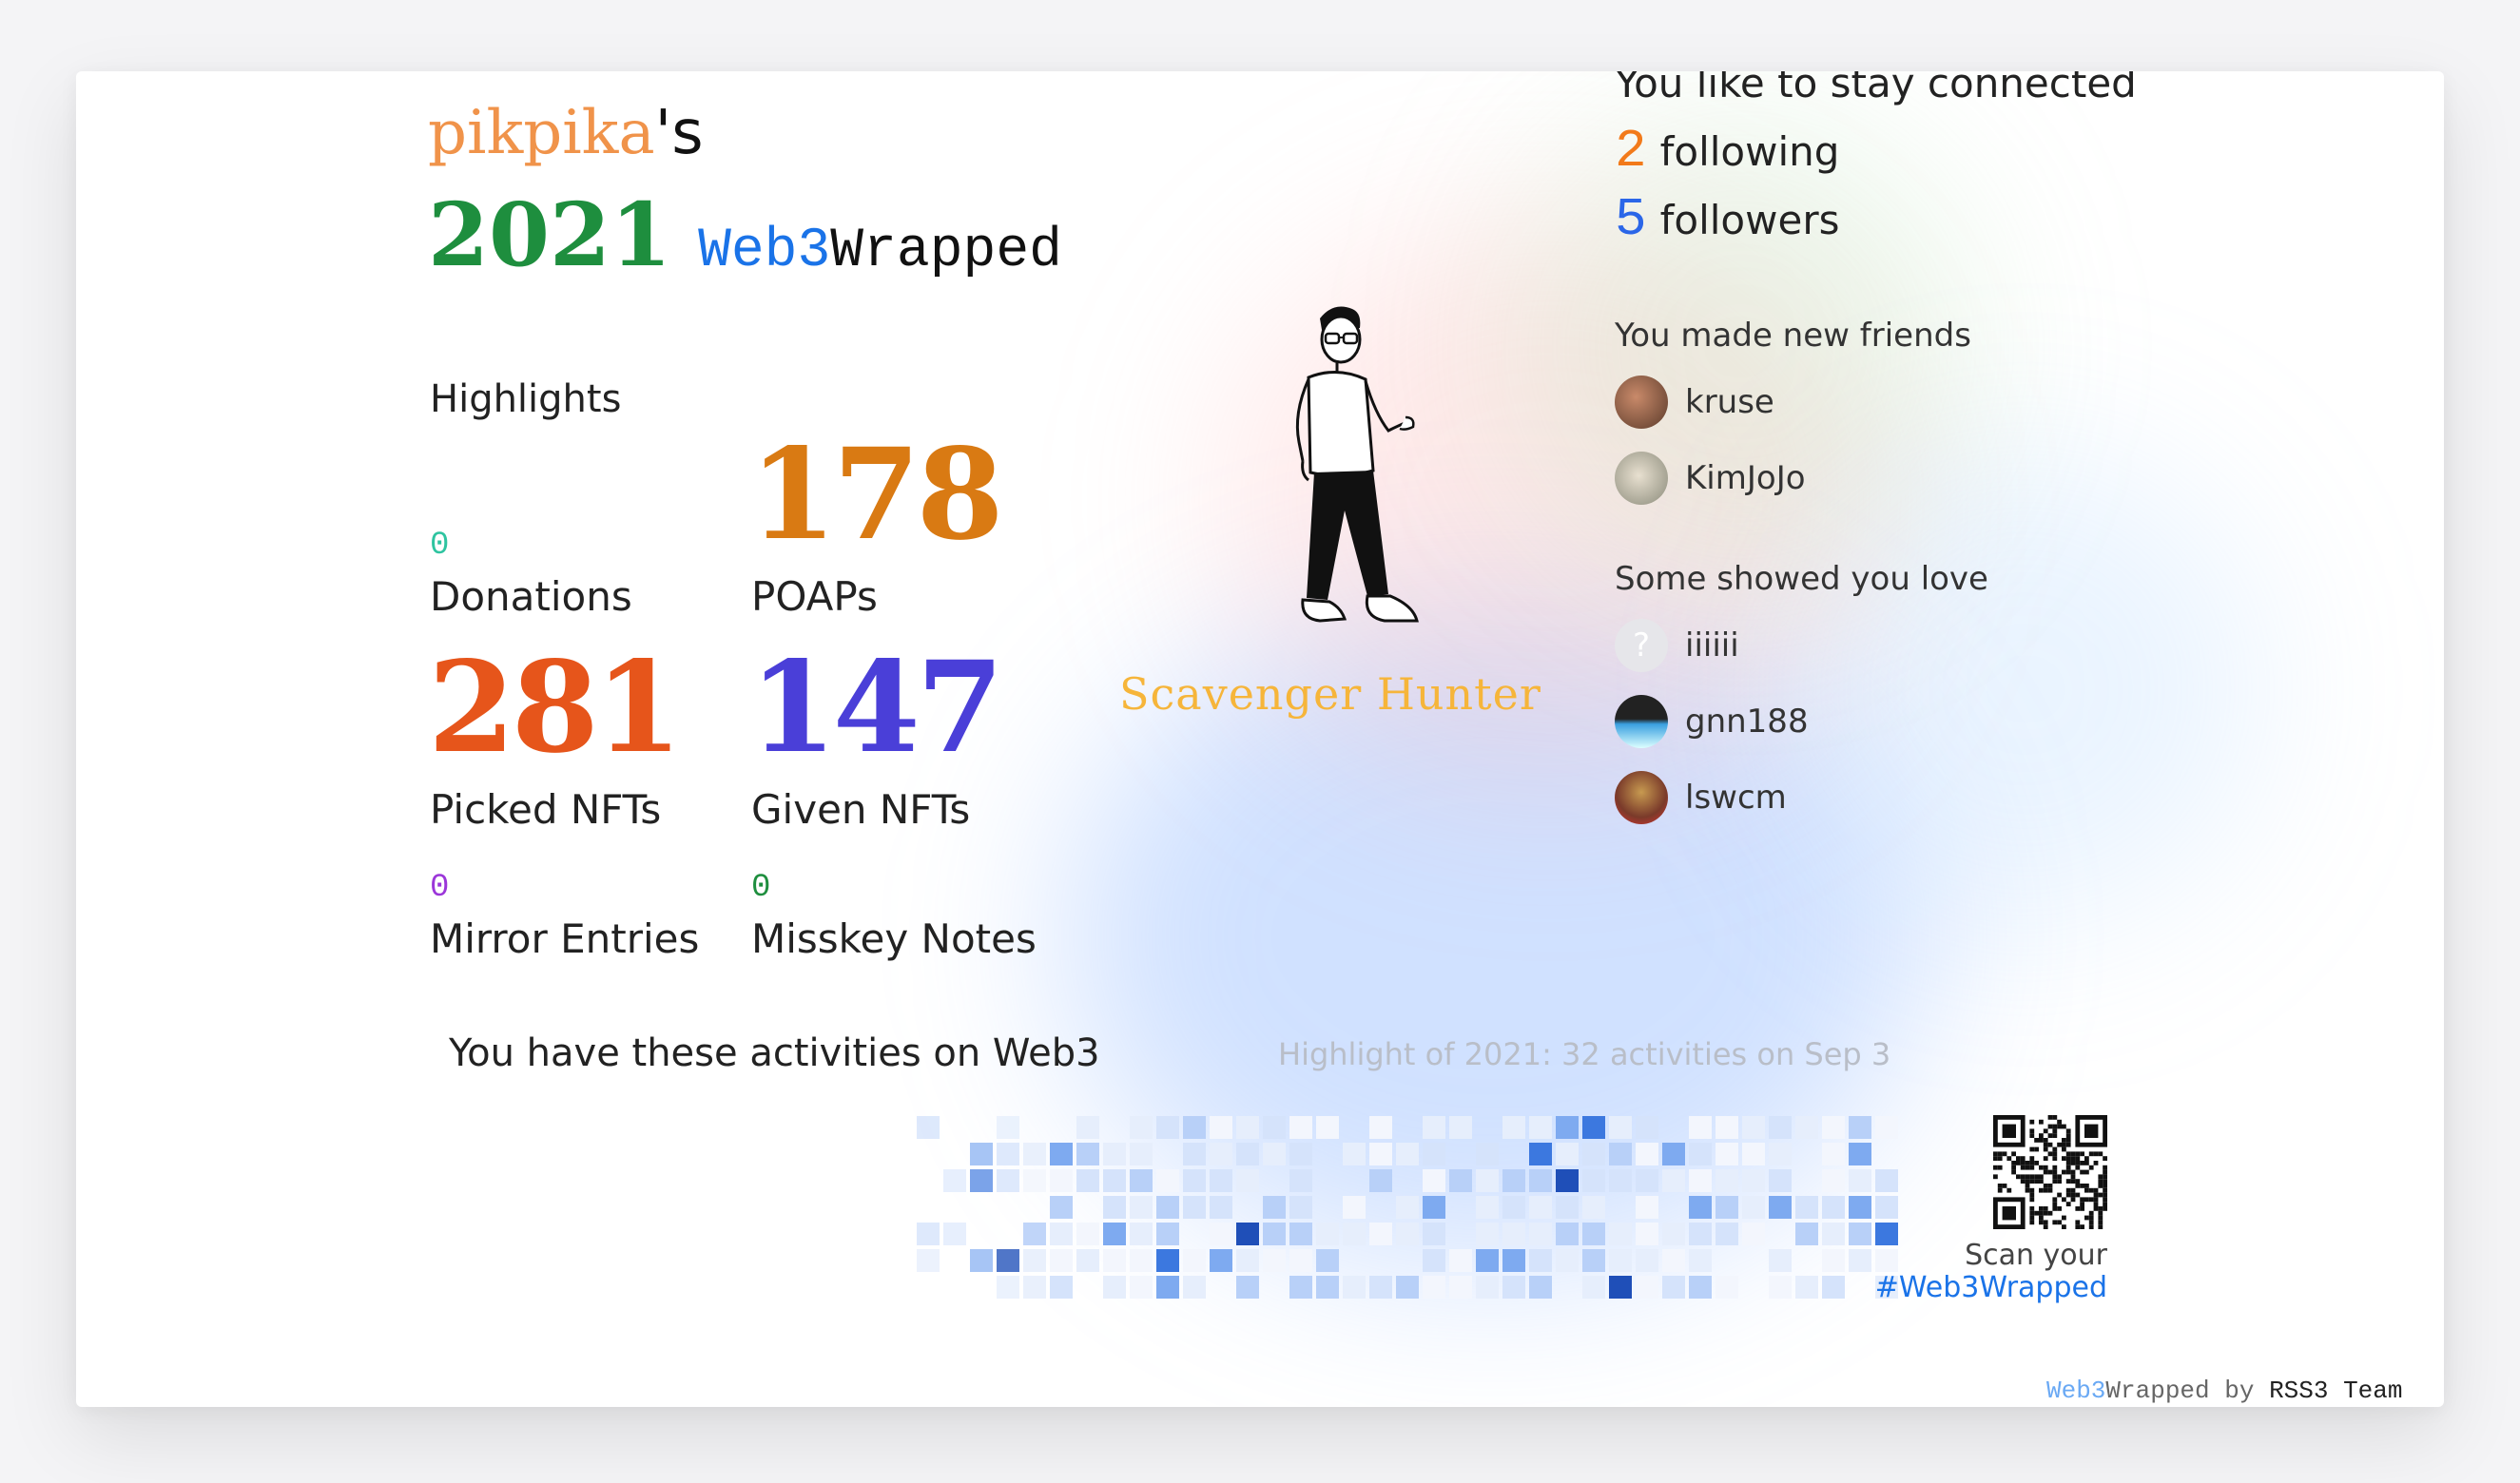  I want to click on following-row: 2 following, so click(1727, 151).